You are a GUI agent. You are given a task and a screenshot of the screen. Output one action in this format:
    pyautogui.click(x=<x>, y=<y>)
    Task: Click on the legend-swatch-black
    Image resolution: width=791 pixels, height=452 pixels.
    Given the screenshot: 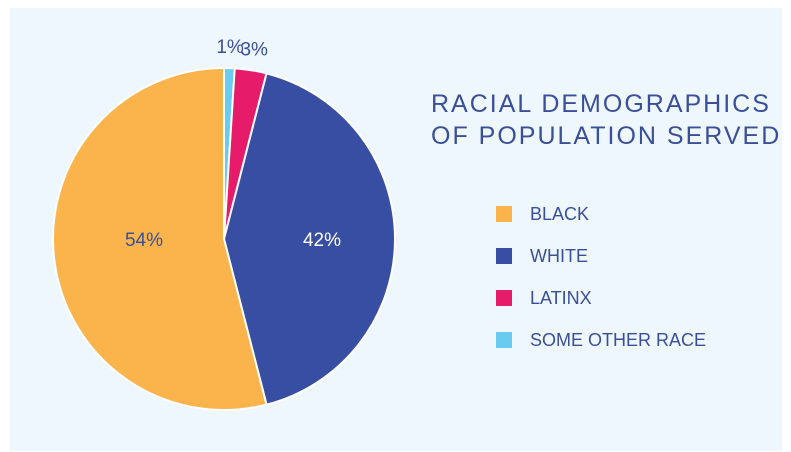 What is the action you would take?
    pyautogui.click(x=504, y=214)
    